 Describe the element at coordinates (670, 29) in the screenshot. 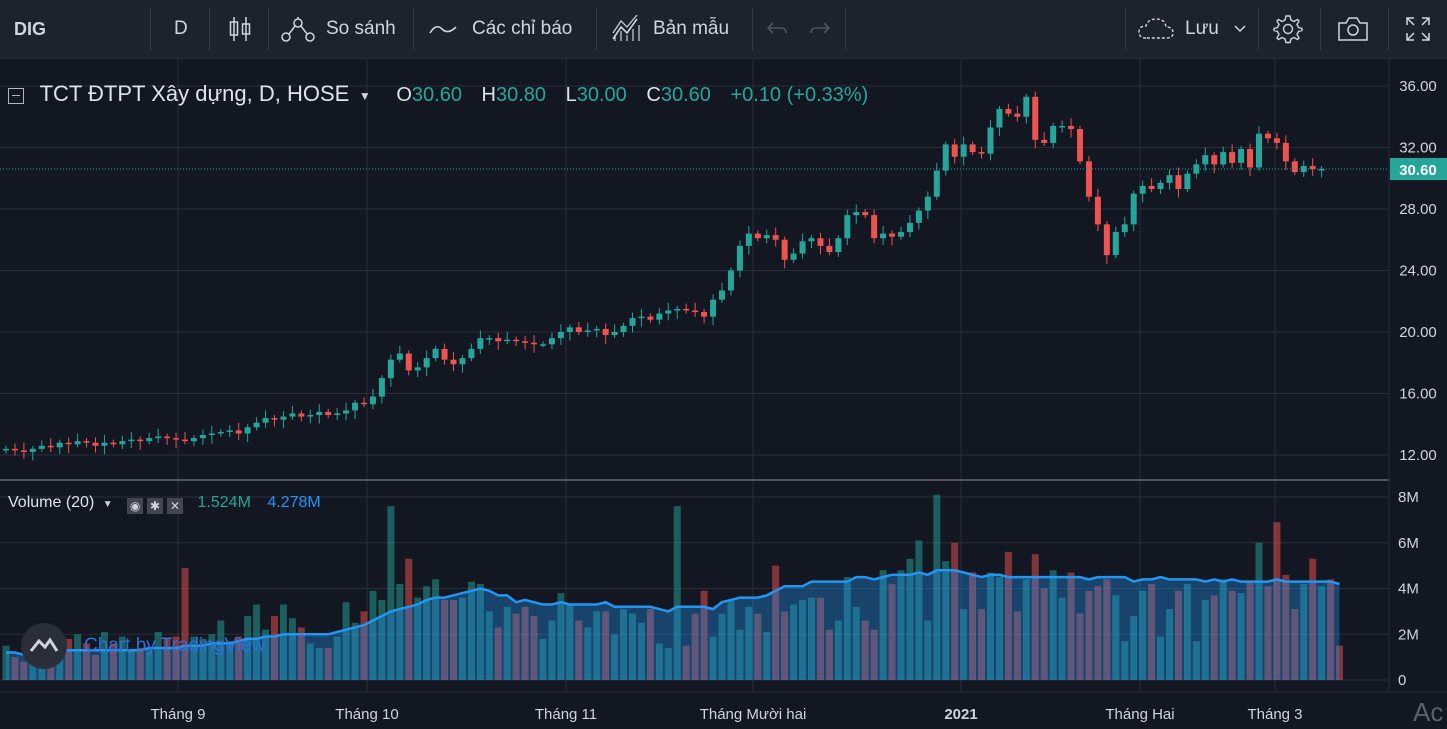

I see `templates-button: Bản mẫu` at that location.